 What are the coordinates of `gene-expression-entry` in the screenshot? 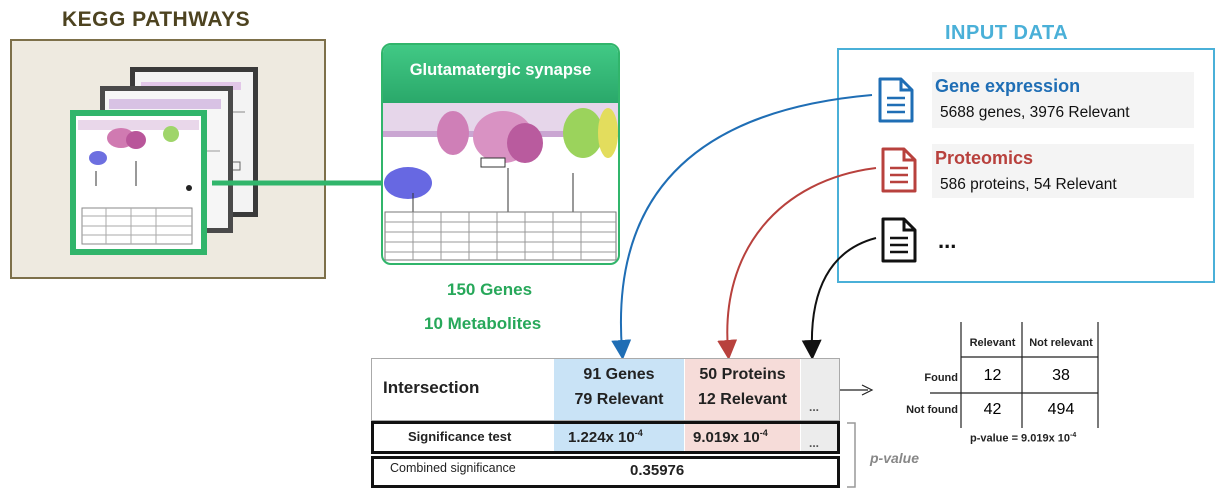 It's located at (1063, 100).